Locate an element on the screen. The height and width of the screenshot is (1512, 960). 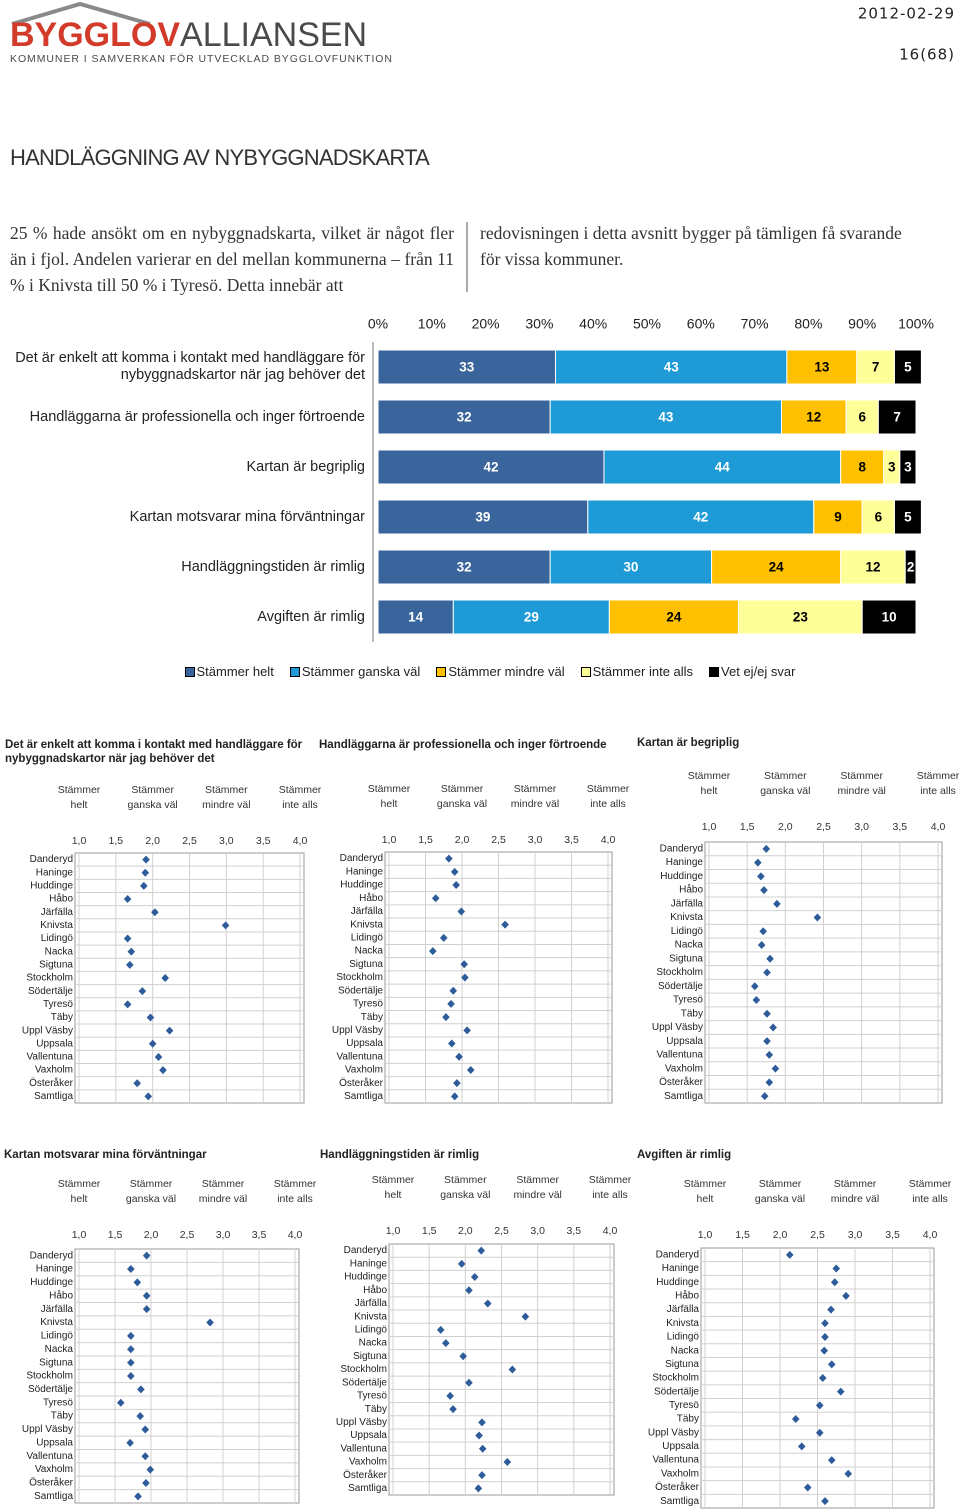
category-label: Danderyd is located at coordinates (365, 1250).